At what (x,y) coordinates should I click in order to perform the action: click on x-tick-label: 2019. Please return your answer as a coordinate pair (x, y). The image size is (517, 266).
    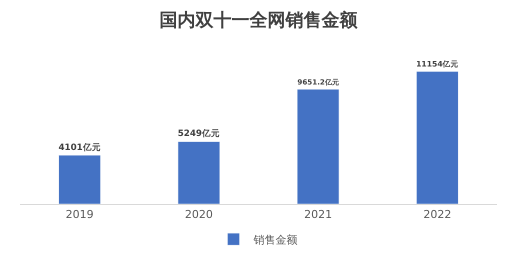
    Looking at the image, I should click on (80, 215).